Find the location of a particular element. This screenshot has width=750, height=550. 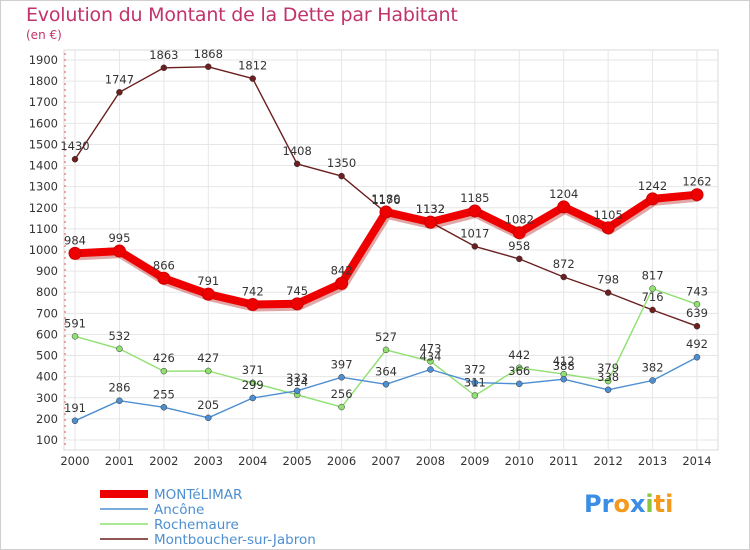

data-label: 716 is located at coordinates (653, 297).